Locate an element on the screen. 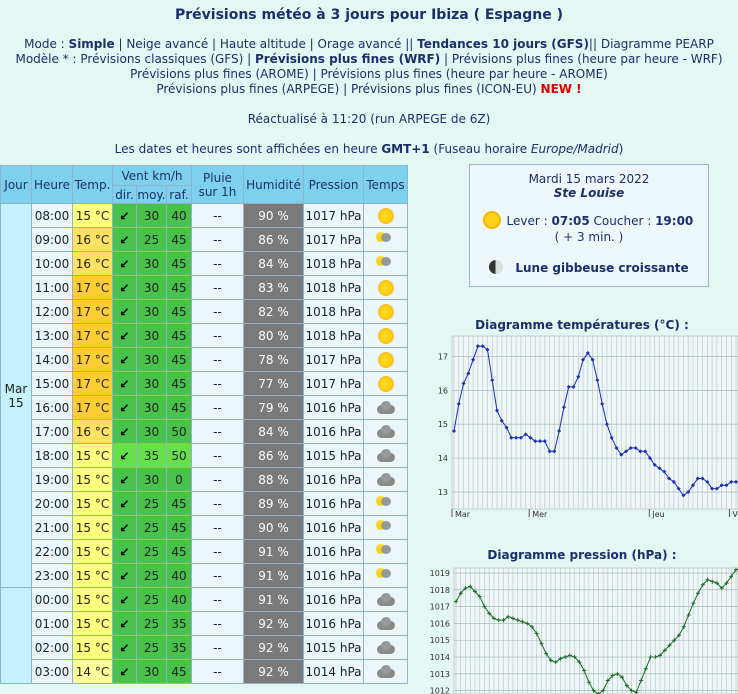  plot-area is located at coordinates (594, 422).